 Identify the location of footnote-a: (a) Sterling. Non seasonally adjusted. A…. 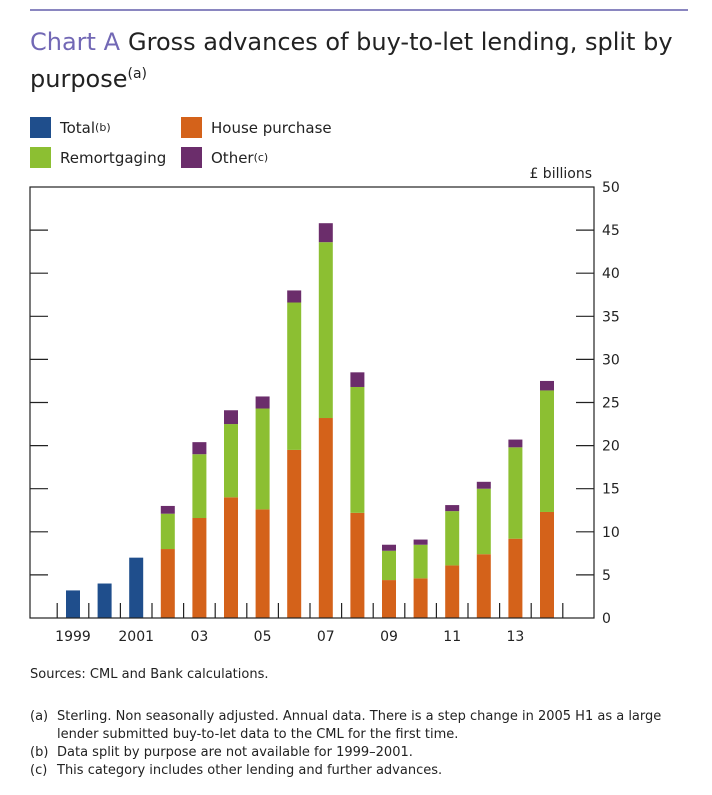
(367, 726).